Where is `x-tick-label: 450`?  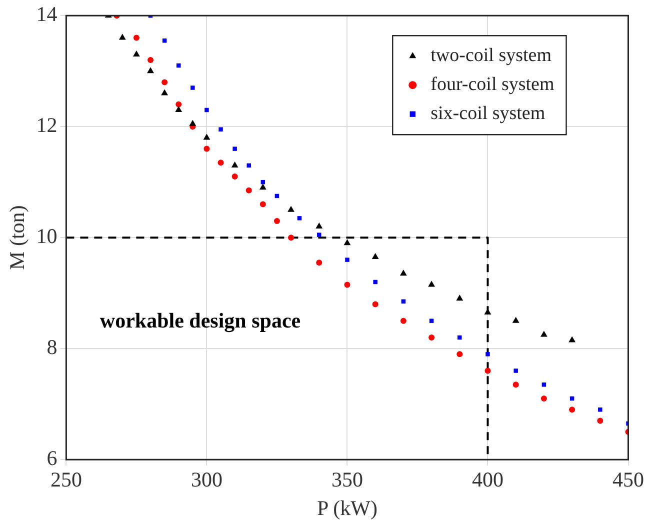
x-tick-label: 450 is located at coordinates (628, 480).